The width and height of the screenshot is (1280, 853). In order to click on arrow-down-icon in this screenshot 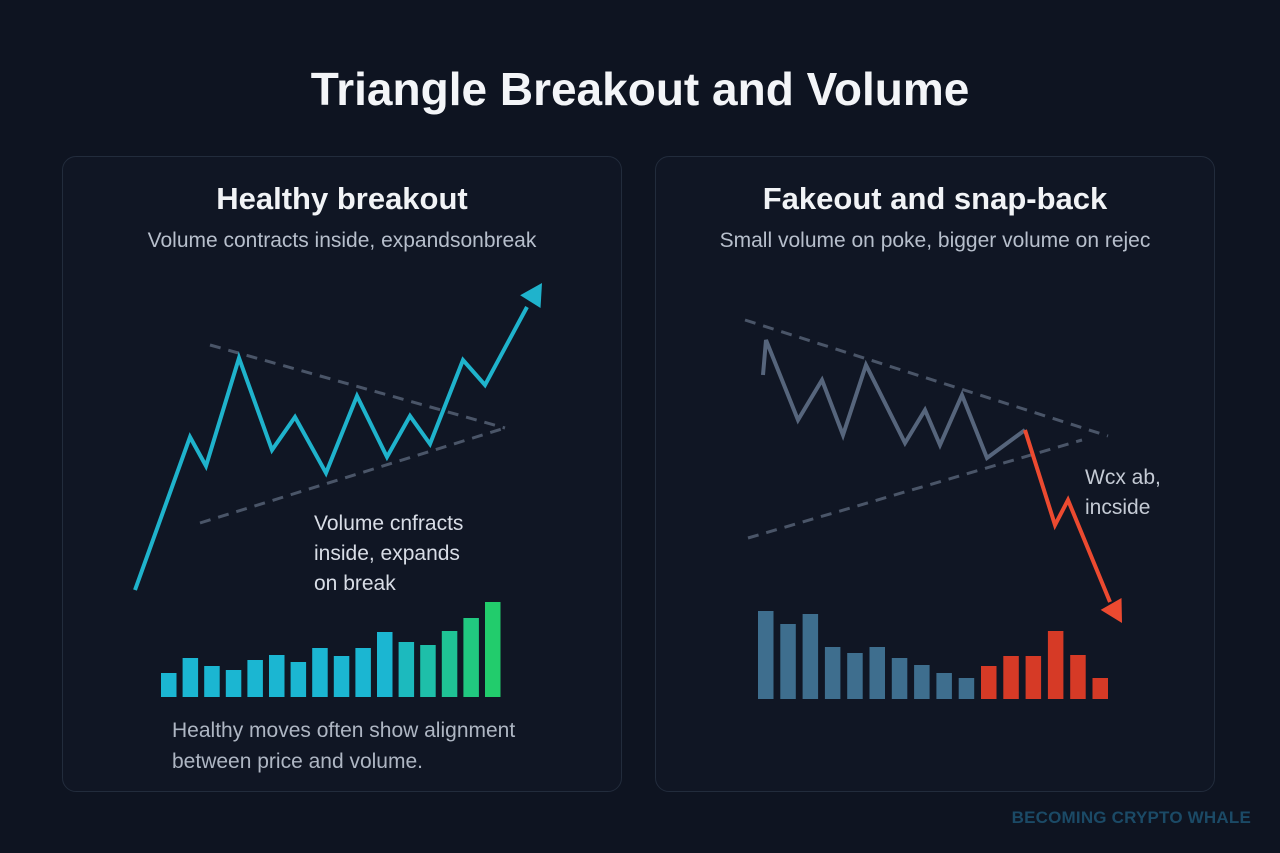, I will do `click(1111, 610)`.